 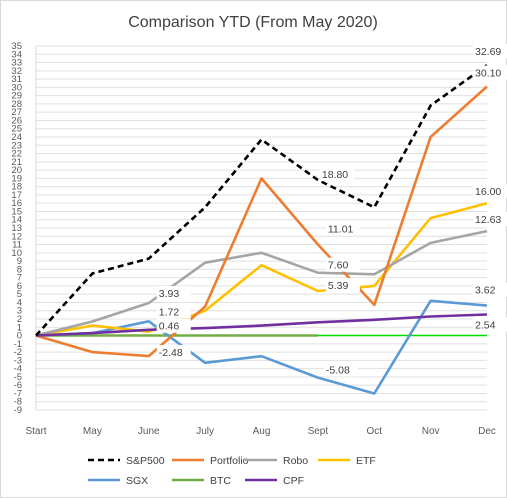 I want to click on y-tick-label: 11, so click(x=17, y=245).